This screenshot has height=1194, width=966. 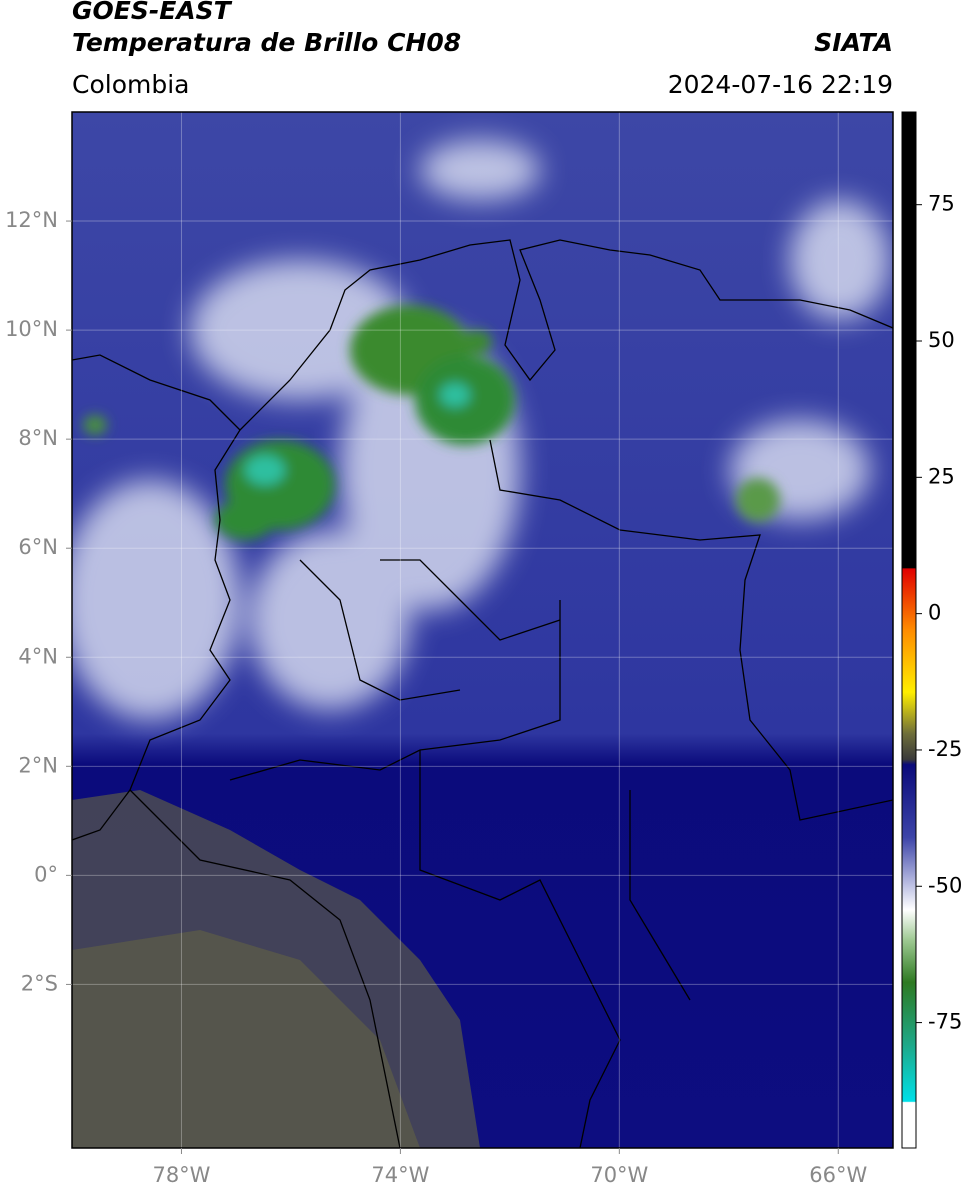 What do you see at coordinates (39, 983) in the screenshot?
I see `y-tick-label: 2°S` at bounding box center [39, 983].